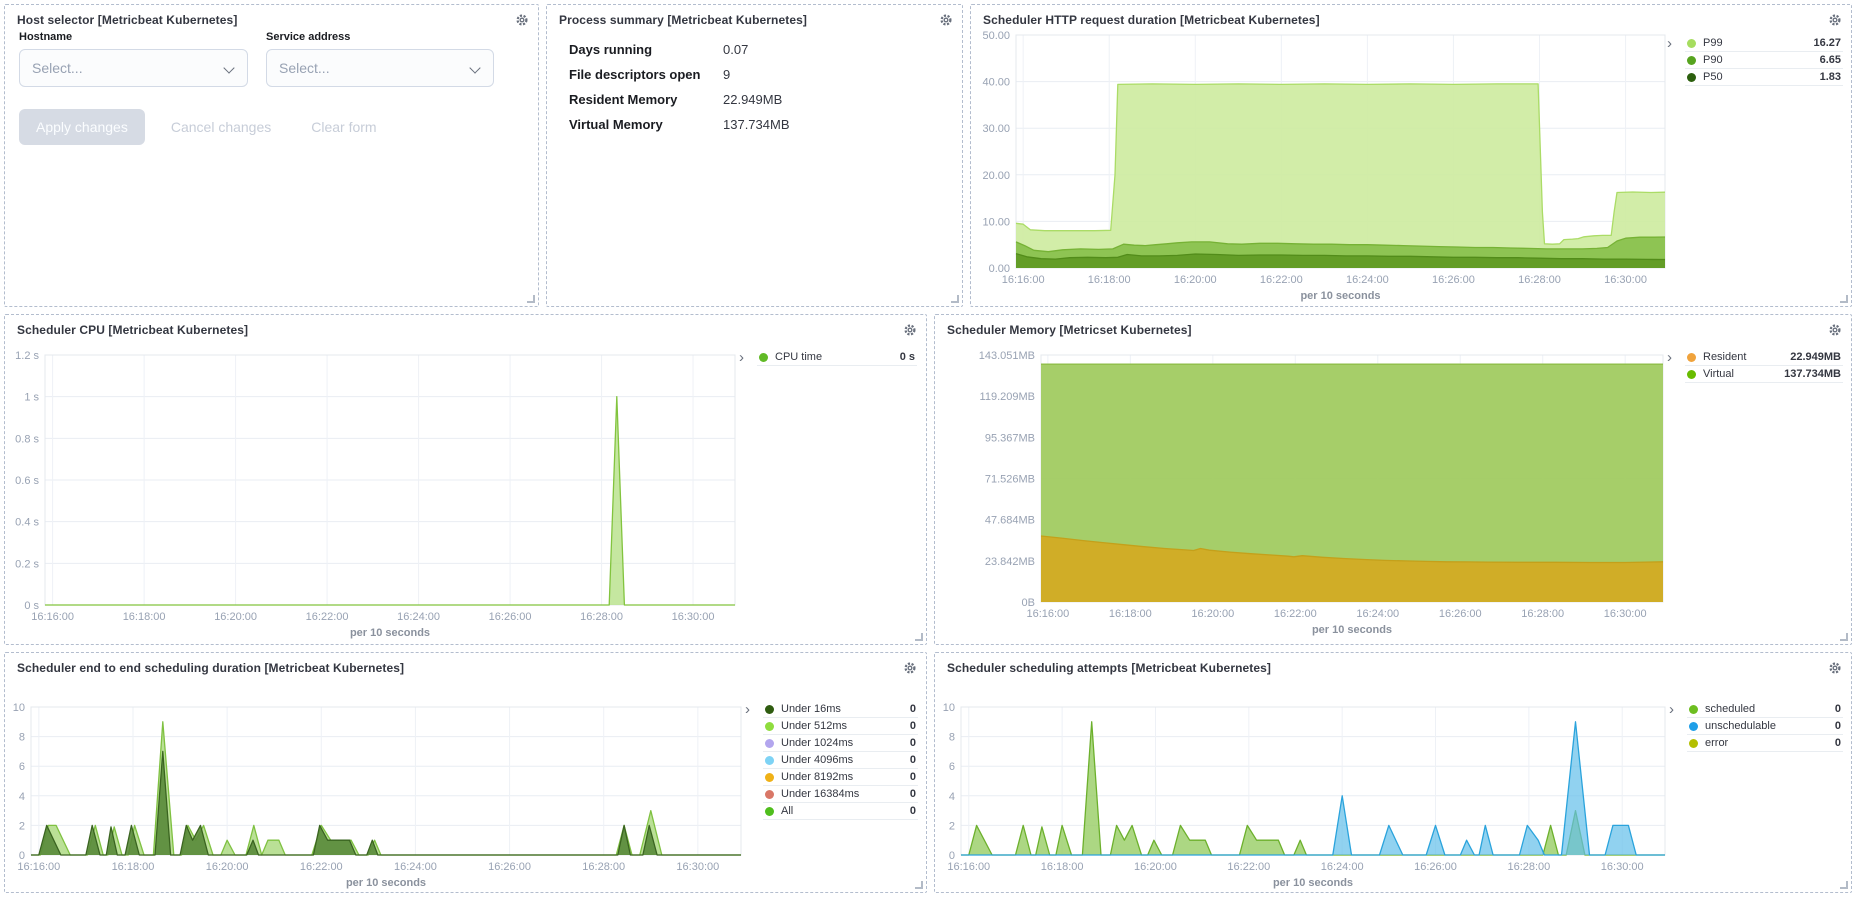 This screenshot has height=897, width=1856. What do you see at coordinates (1718, 374) in the screenshot?
I see `legend-label: Virtual` at bounding box center [1718, 374].